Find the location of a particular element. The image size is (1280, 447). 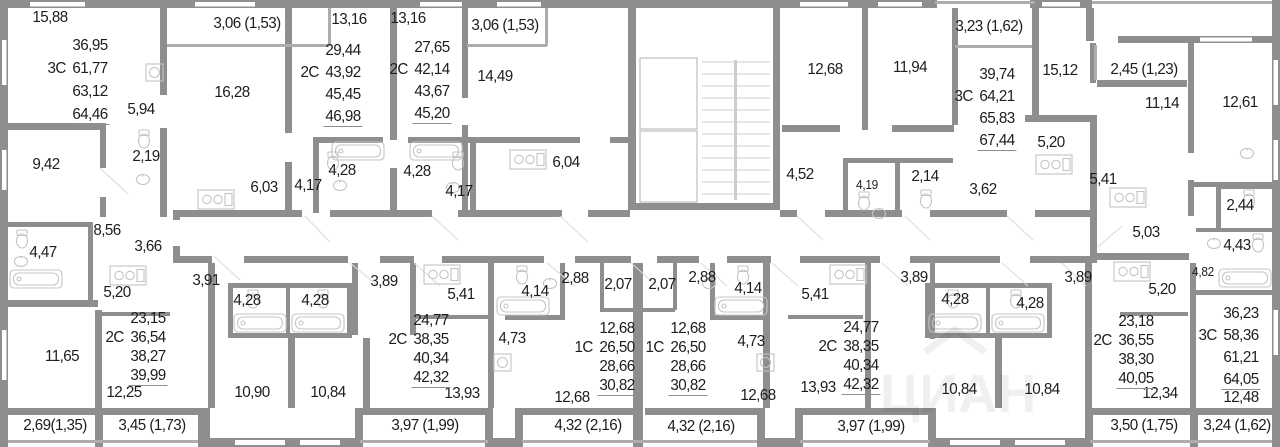

room-area-label: 4,14 is located at coordinates (748, 288).